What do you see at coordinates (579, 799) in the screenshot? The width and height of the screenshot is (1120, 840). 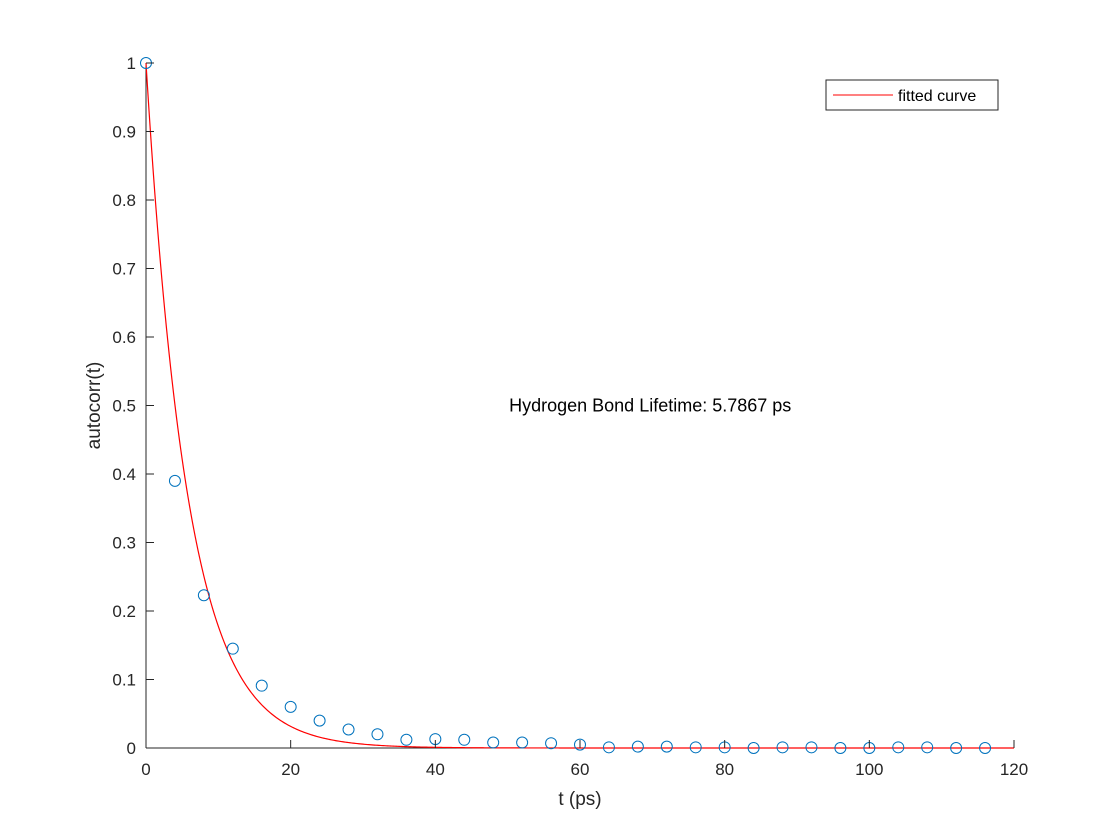 I see `x-axis-label: t (ps)` at bounding box center [579, 799].